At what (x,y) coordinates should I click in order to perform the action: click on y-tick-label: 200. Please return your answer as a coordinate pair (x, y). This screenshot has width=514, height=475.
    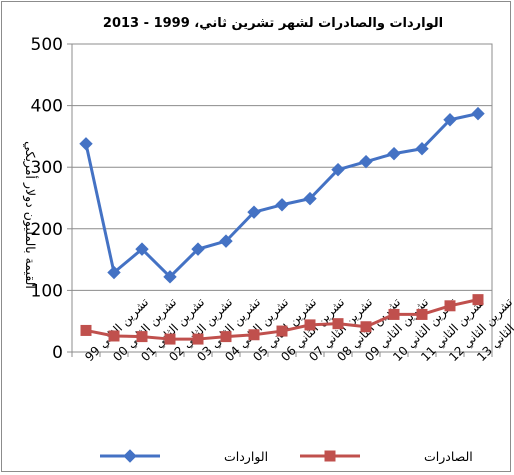
    Looking at the image, I should click on (47, 230).